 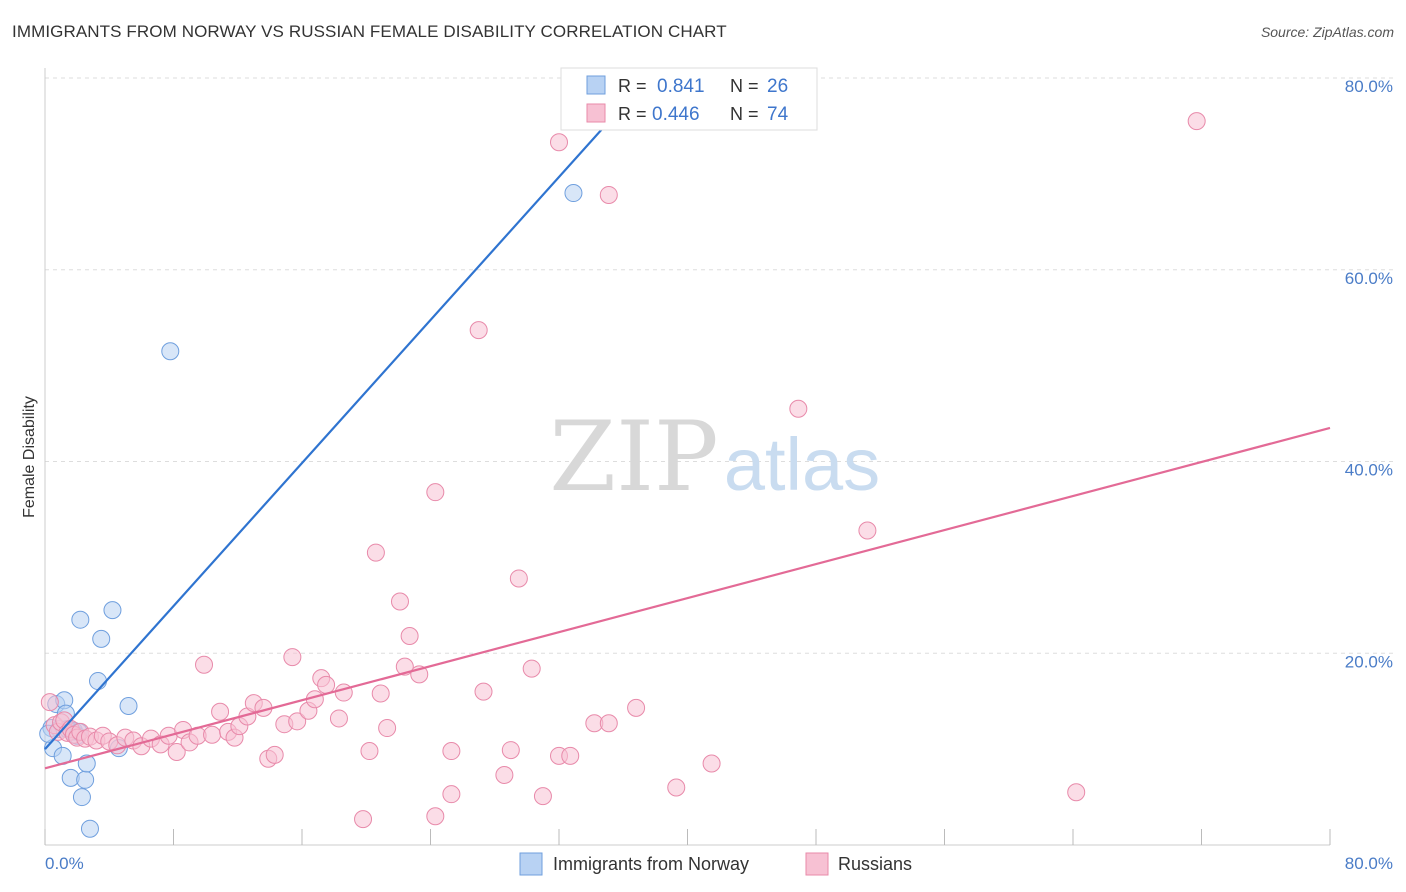 I want to click on y-tick-labels: 20.0% 40.0% 60.0% 80.0%, so click(x=1369, y=374).